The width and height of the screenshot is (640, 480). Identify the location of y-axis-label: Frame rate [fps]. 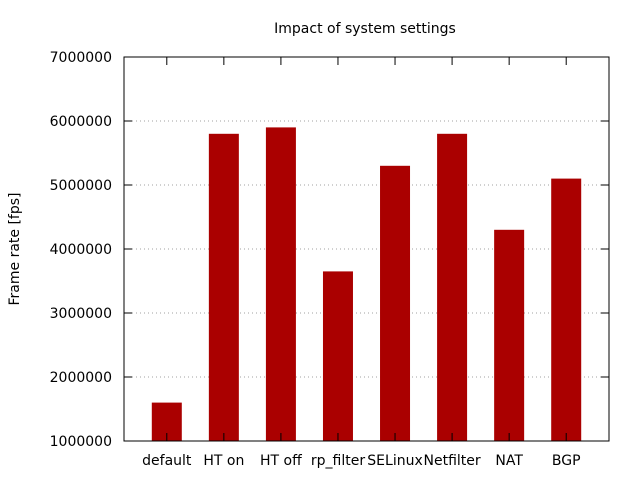
(15, 249).